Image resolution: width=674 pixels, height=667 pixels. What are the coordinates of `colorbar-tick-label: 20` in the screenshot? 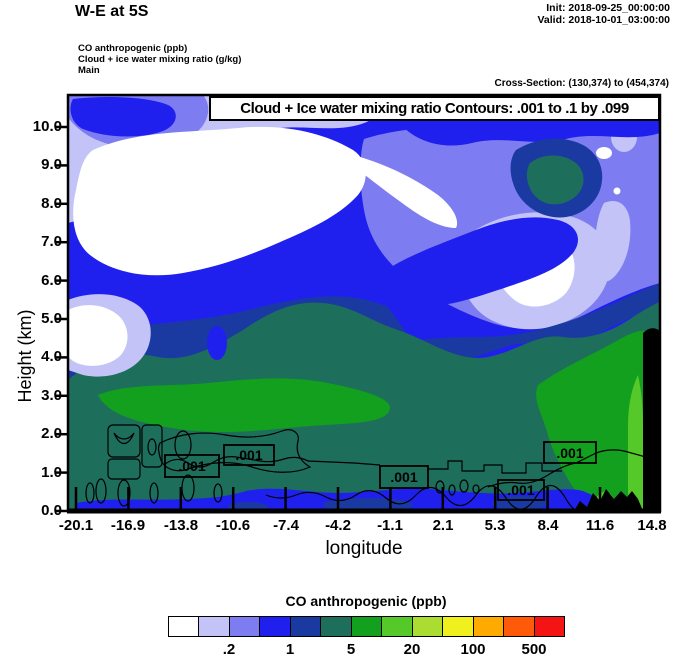 It's located at (412, 649).